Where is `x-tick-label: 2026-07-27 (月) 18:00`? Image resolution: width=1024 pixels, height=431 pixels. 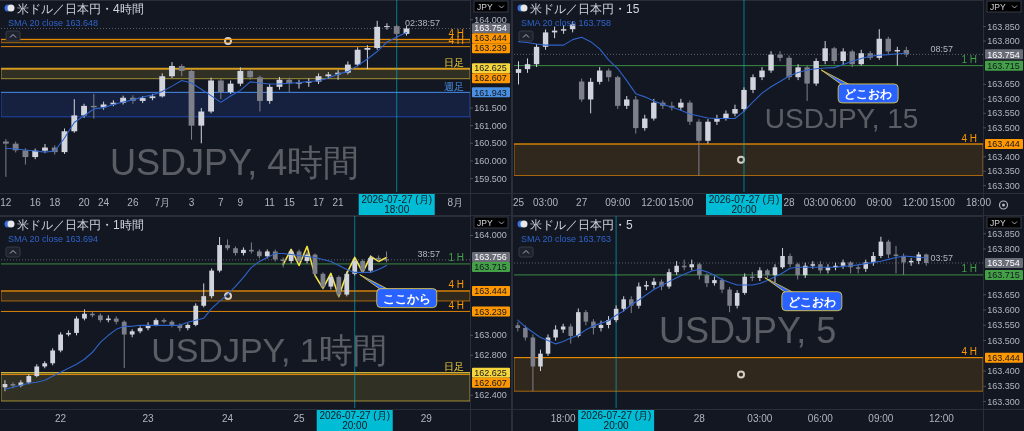 x-tick-label: 2026-07-27 (月) 18:00 is located at coordinates (397, 204).